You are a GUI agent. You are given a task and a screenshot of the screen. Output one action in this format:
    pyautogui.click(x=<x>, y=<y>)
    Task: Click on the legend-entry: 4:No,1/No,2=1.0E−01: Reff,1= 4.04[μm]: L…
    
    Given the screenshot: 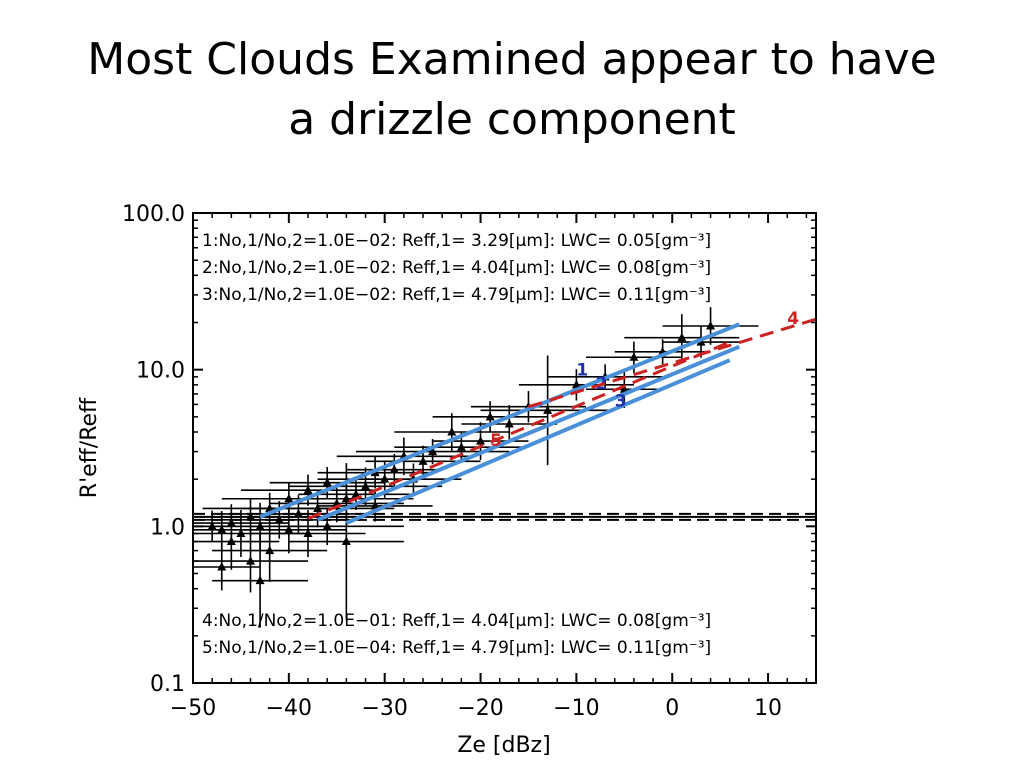 What is the action you would take?
    pyautogui.click(x=456, y=621)
    